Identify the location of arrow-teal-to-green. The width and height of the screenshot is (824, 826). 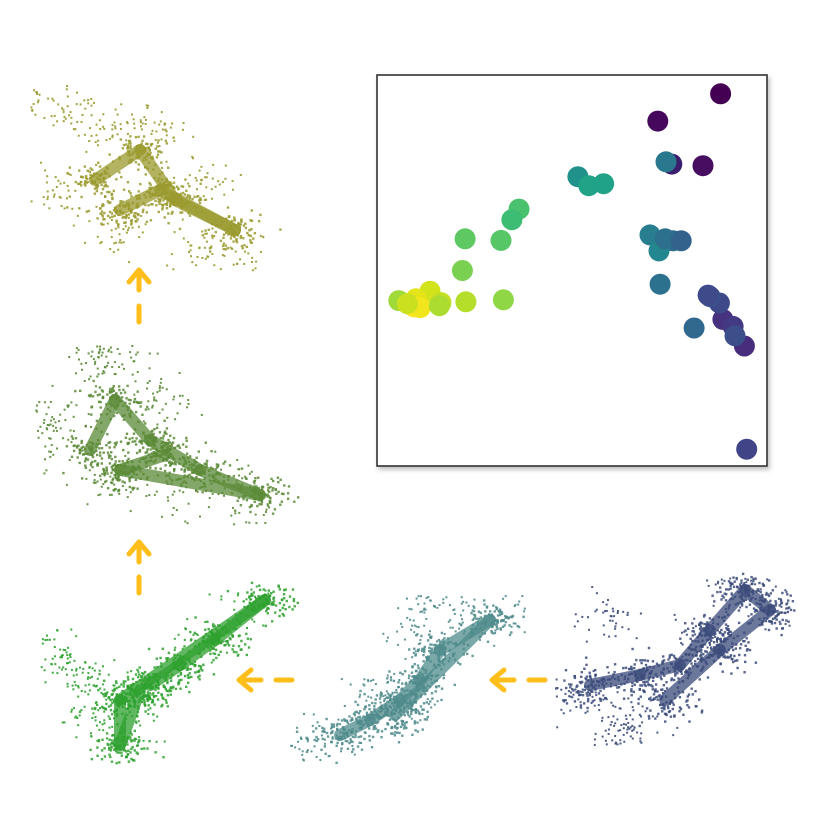
(265, 680).